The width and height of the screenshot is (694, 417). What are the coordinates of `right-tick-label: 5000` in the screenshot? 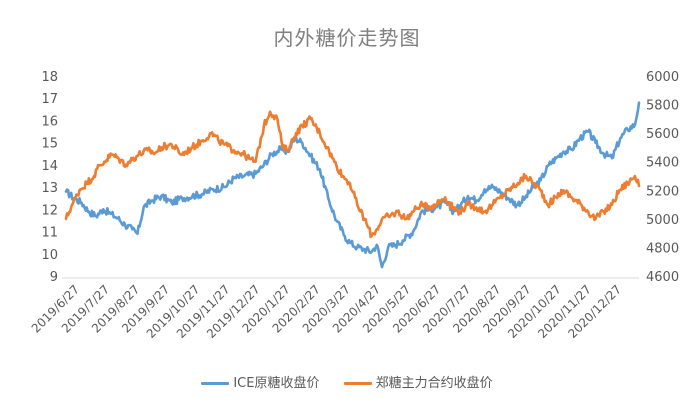 It's located at (662, 220).